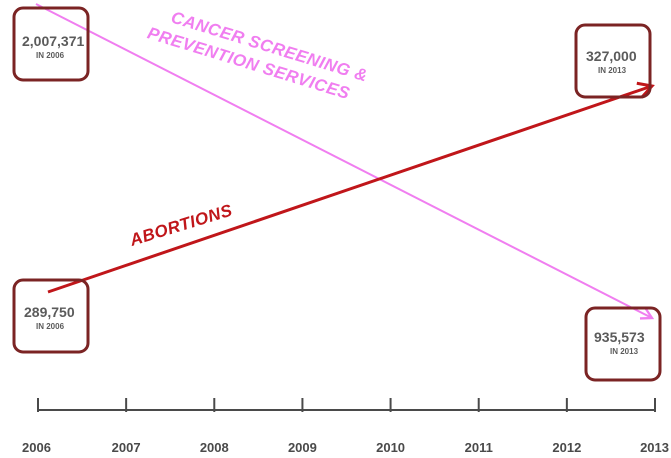  I want to click on callout-value: 327,000, so click(611, 56).